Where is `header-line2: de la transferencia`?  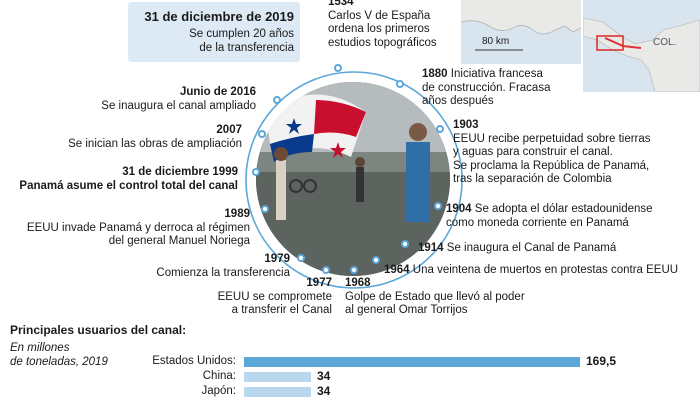 header-line2: de la transferencia is located at coordinates (246, 48).